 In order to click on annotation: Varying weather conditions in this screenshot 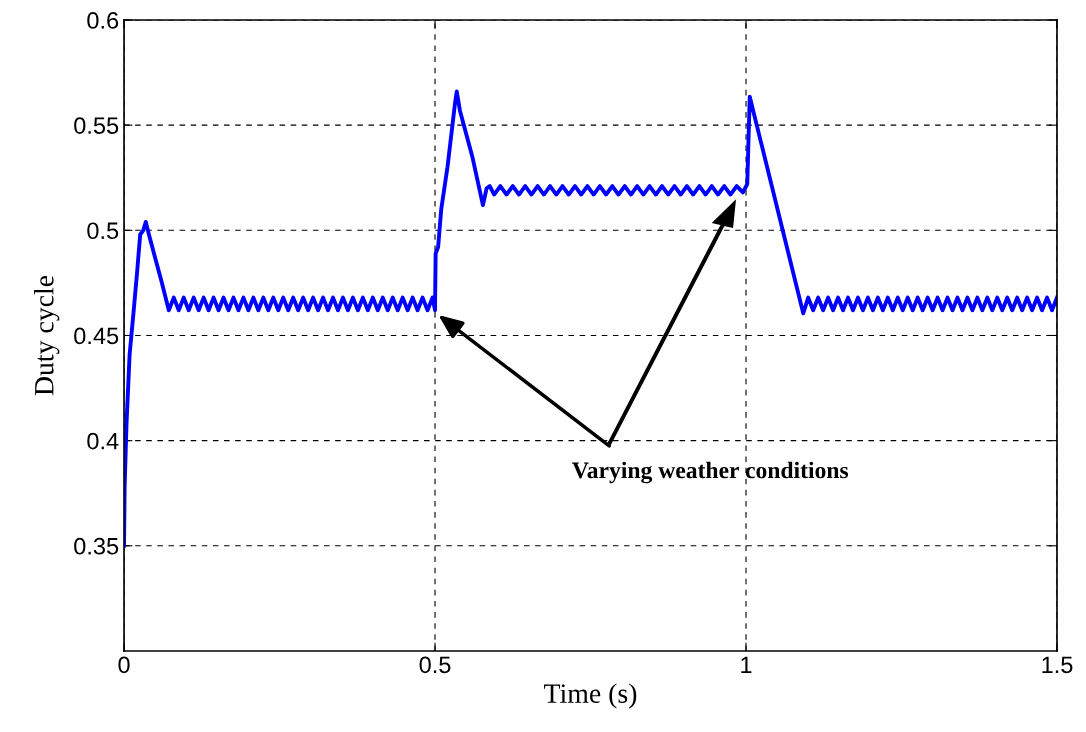, I will do `click(710, 472)`.